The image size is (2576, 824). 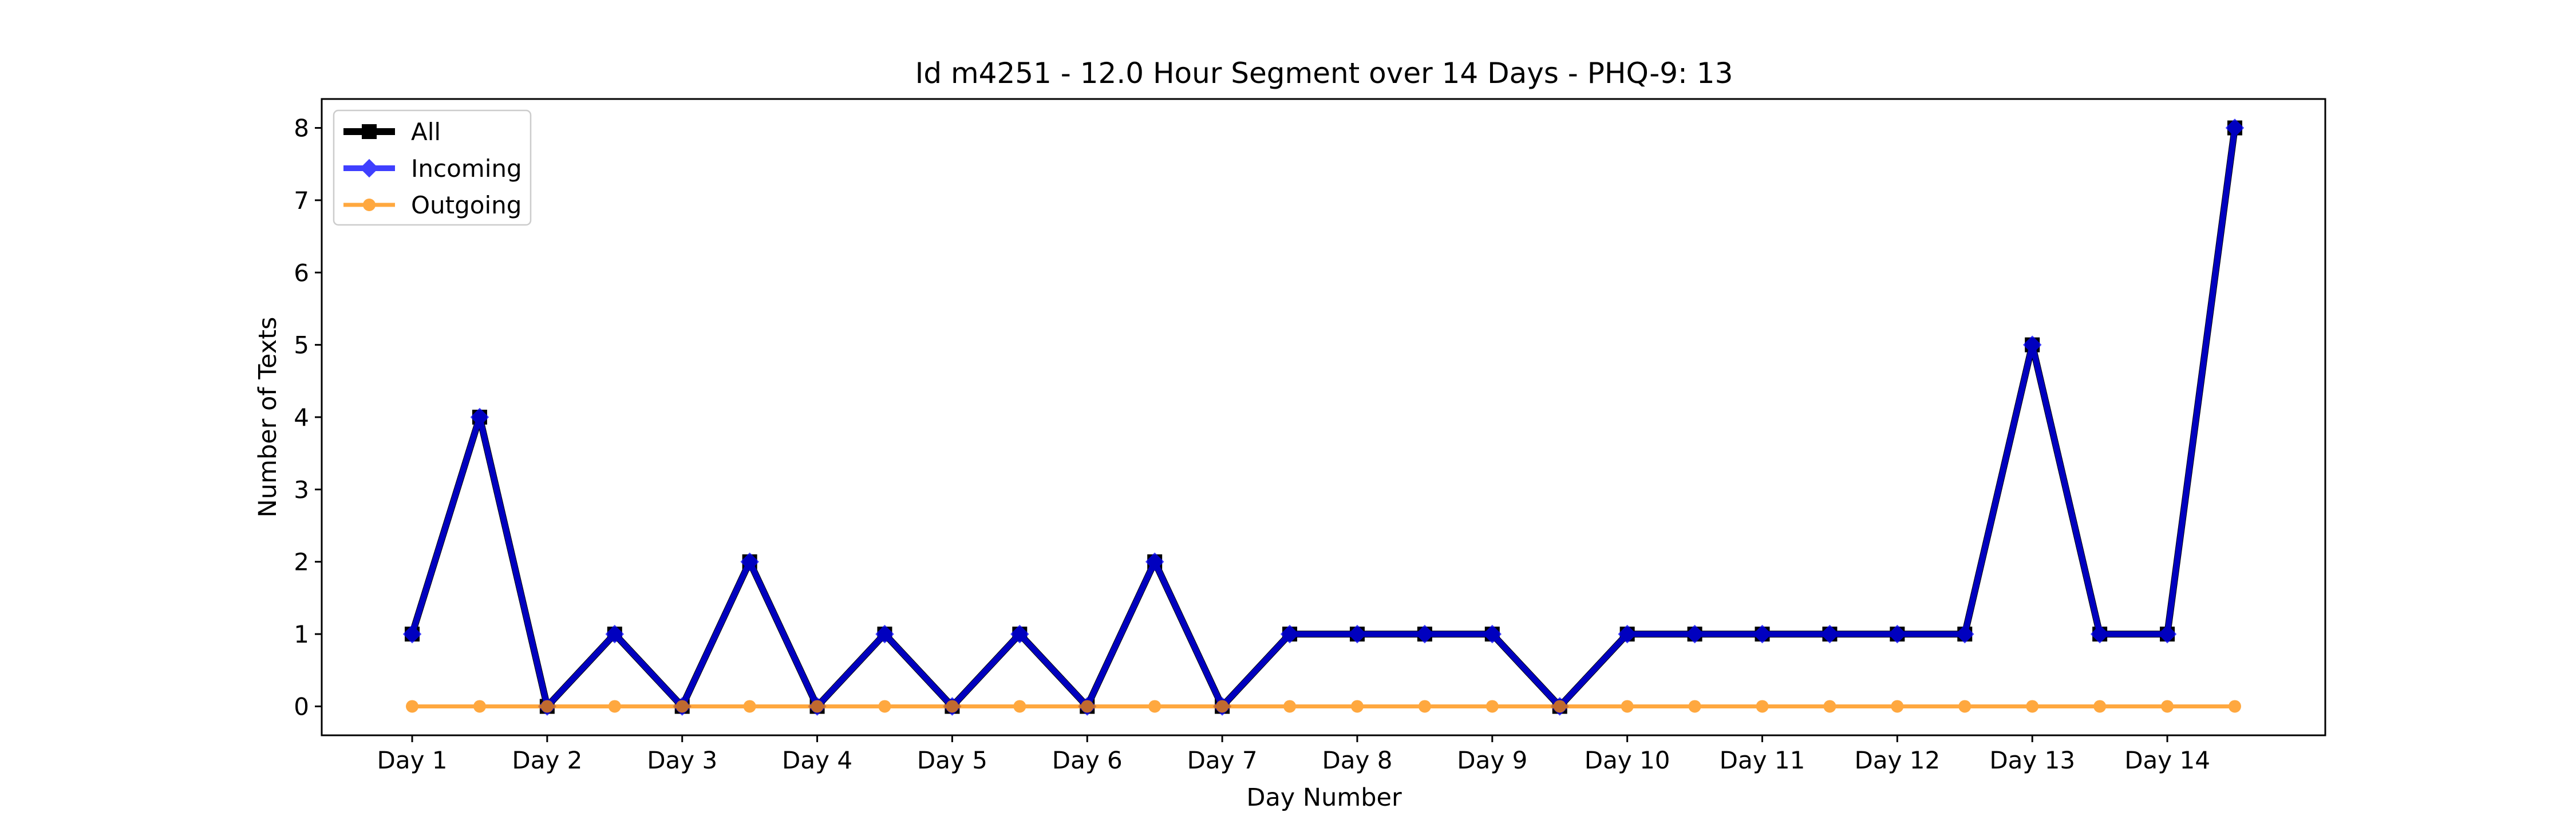 I want to click on legend-marker-all, so click(x=369, y=131).